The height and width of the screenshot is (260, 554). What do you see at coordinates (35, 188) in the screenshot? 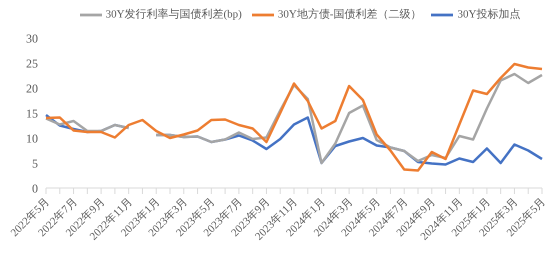
I see `y-tick-label: 0` at bounding box center [35, 188].